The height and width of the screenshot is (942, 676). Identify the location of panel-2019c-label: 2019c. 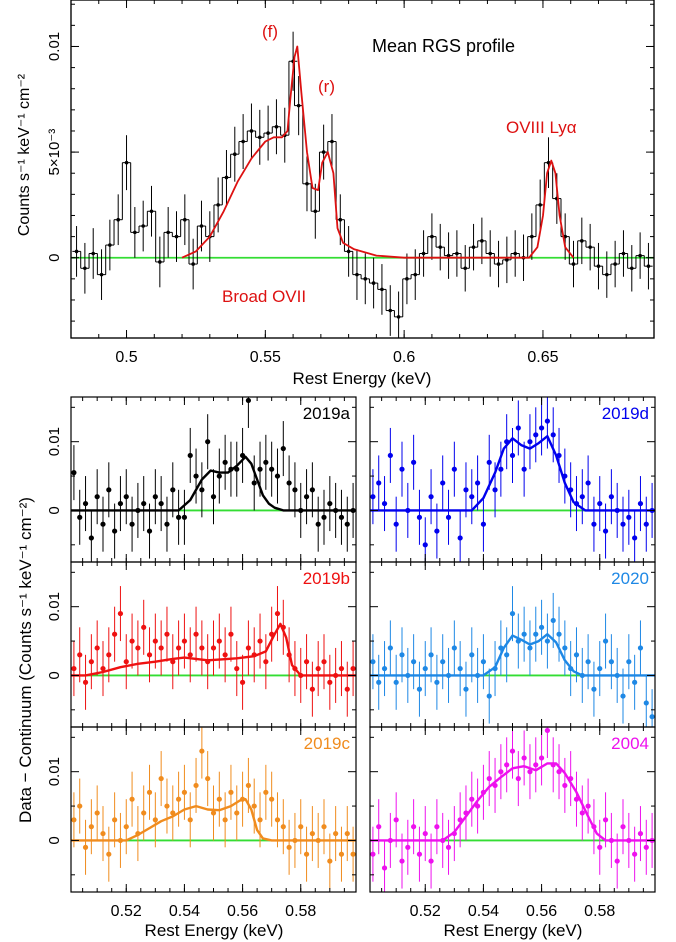
(327, 743).